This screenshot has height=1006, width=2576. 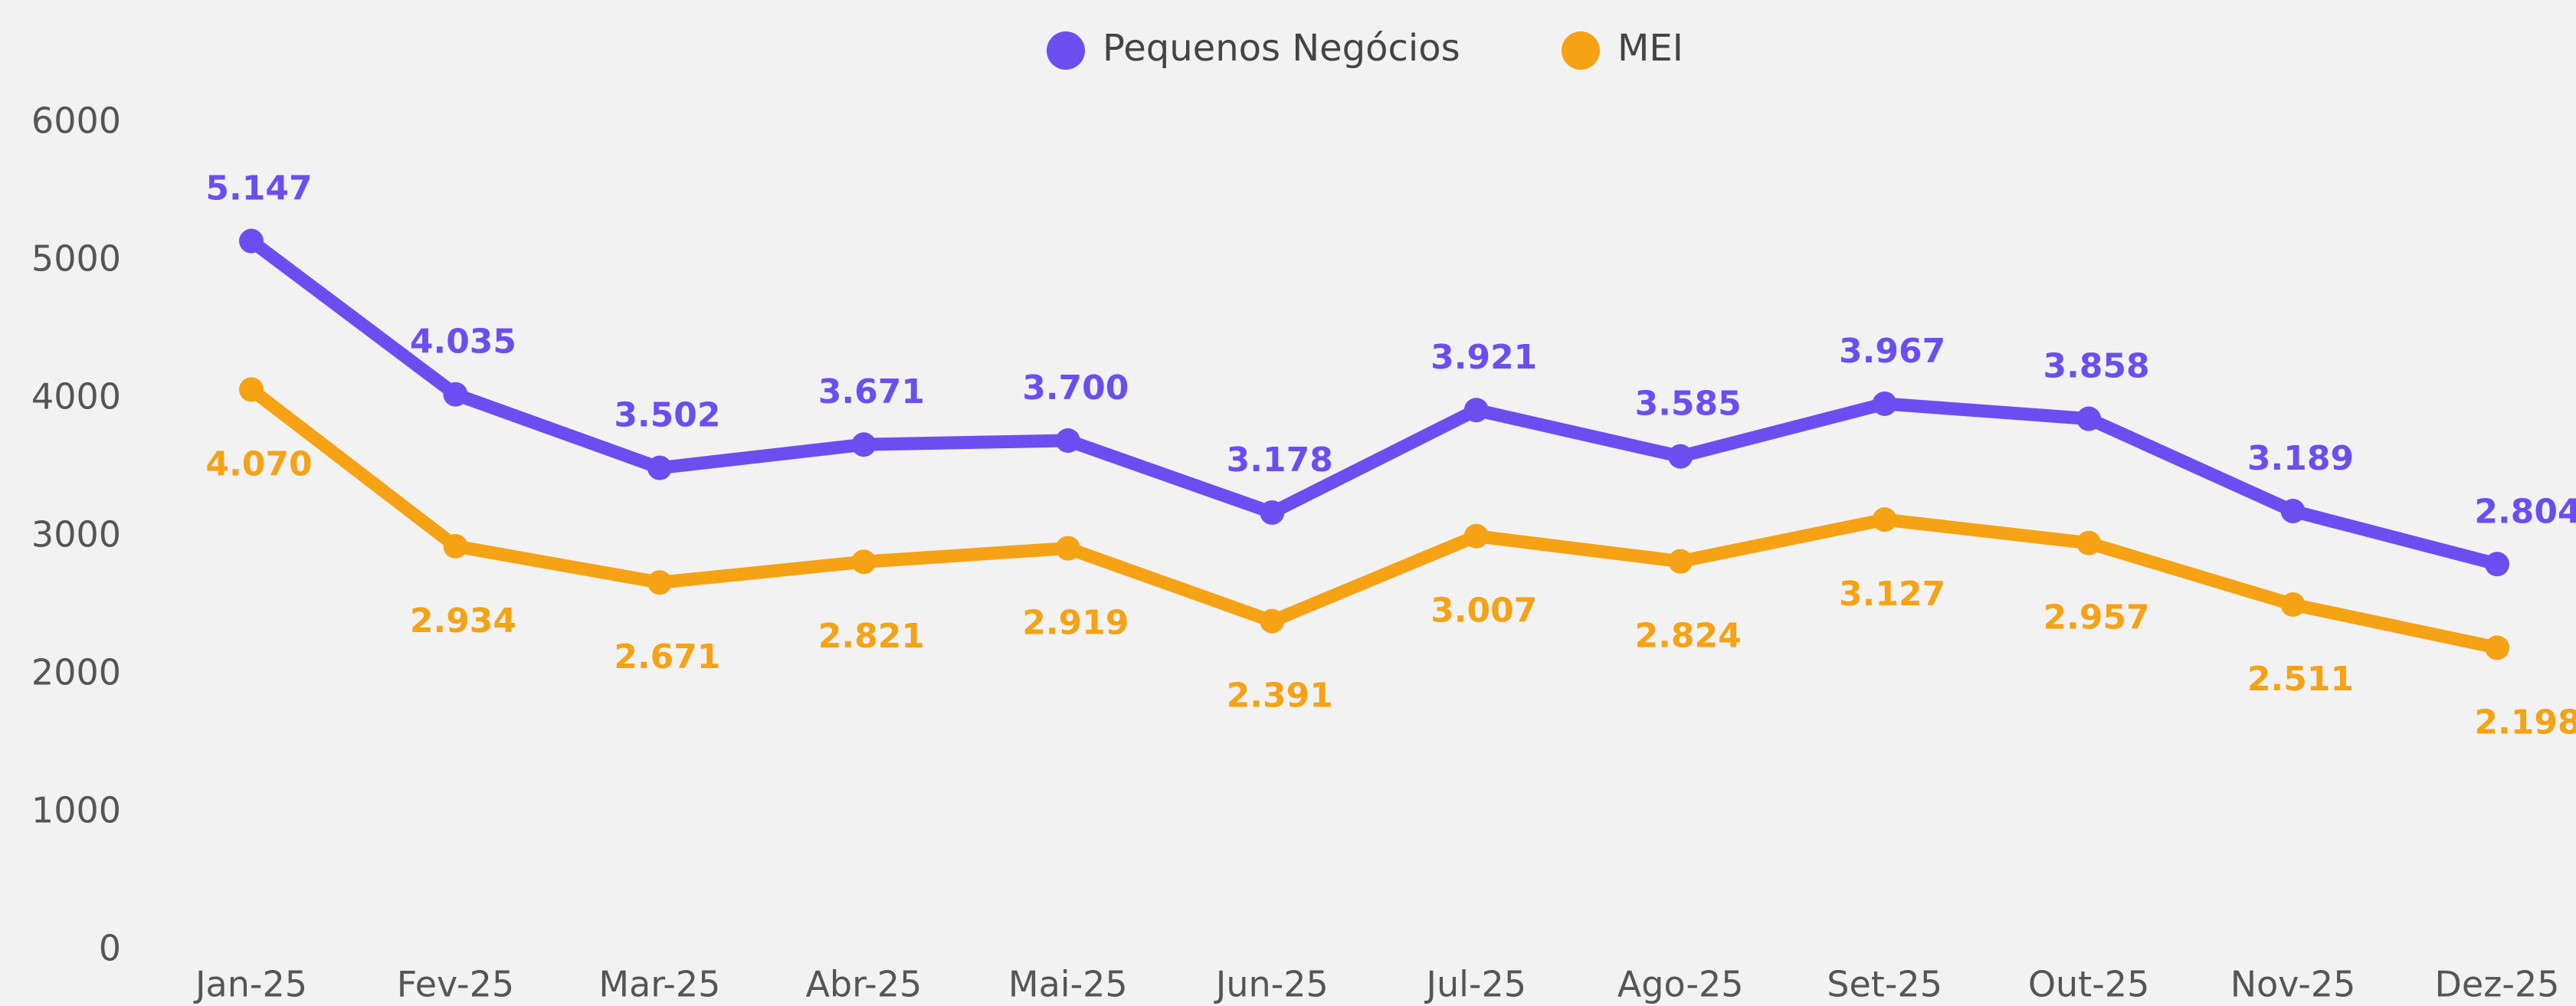 I want to click on x-tick-label: Jan-25, so click(x=250, y=984).